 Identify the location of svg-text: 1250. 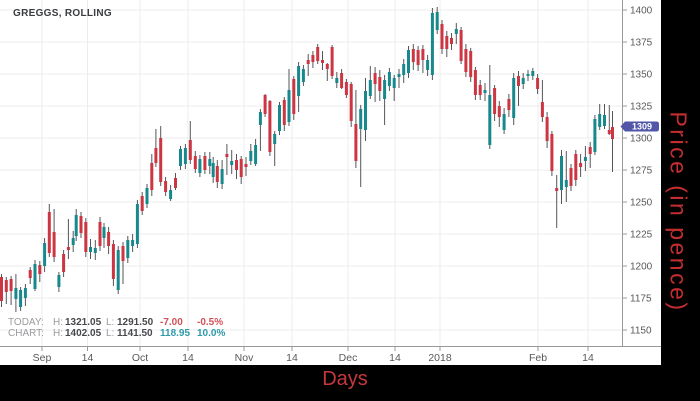
(641, 203).